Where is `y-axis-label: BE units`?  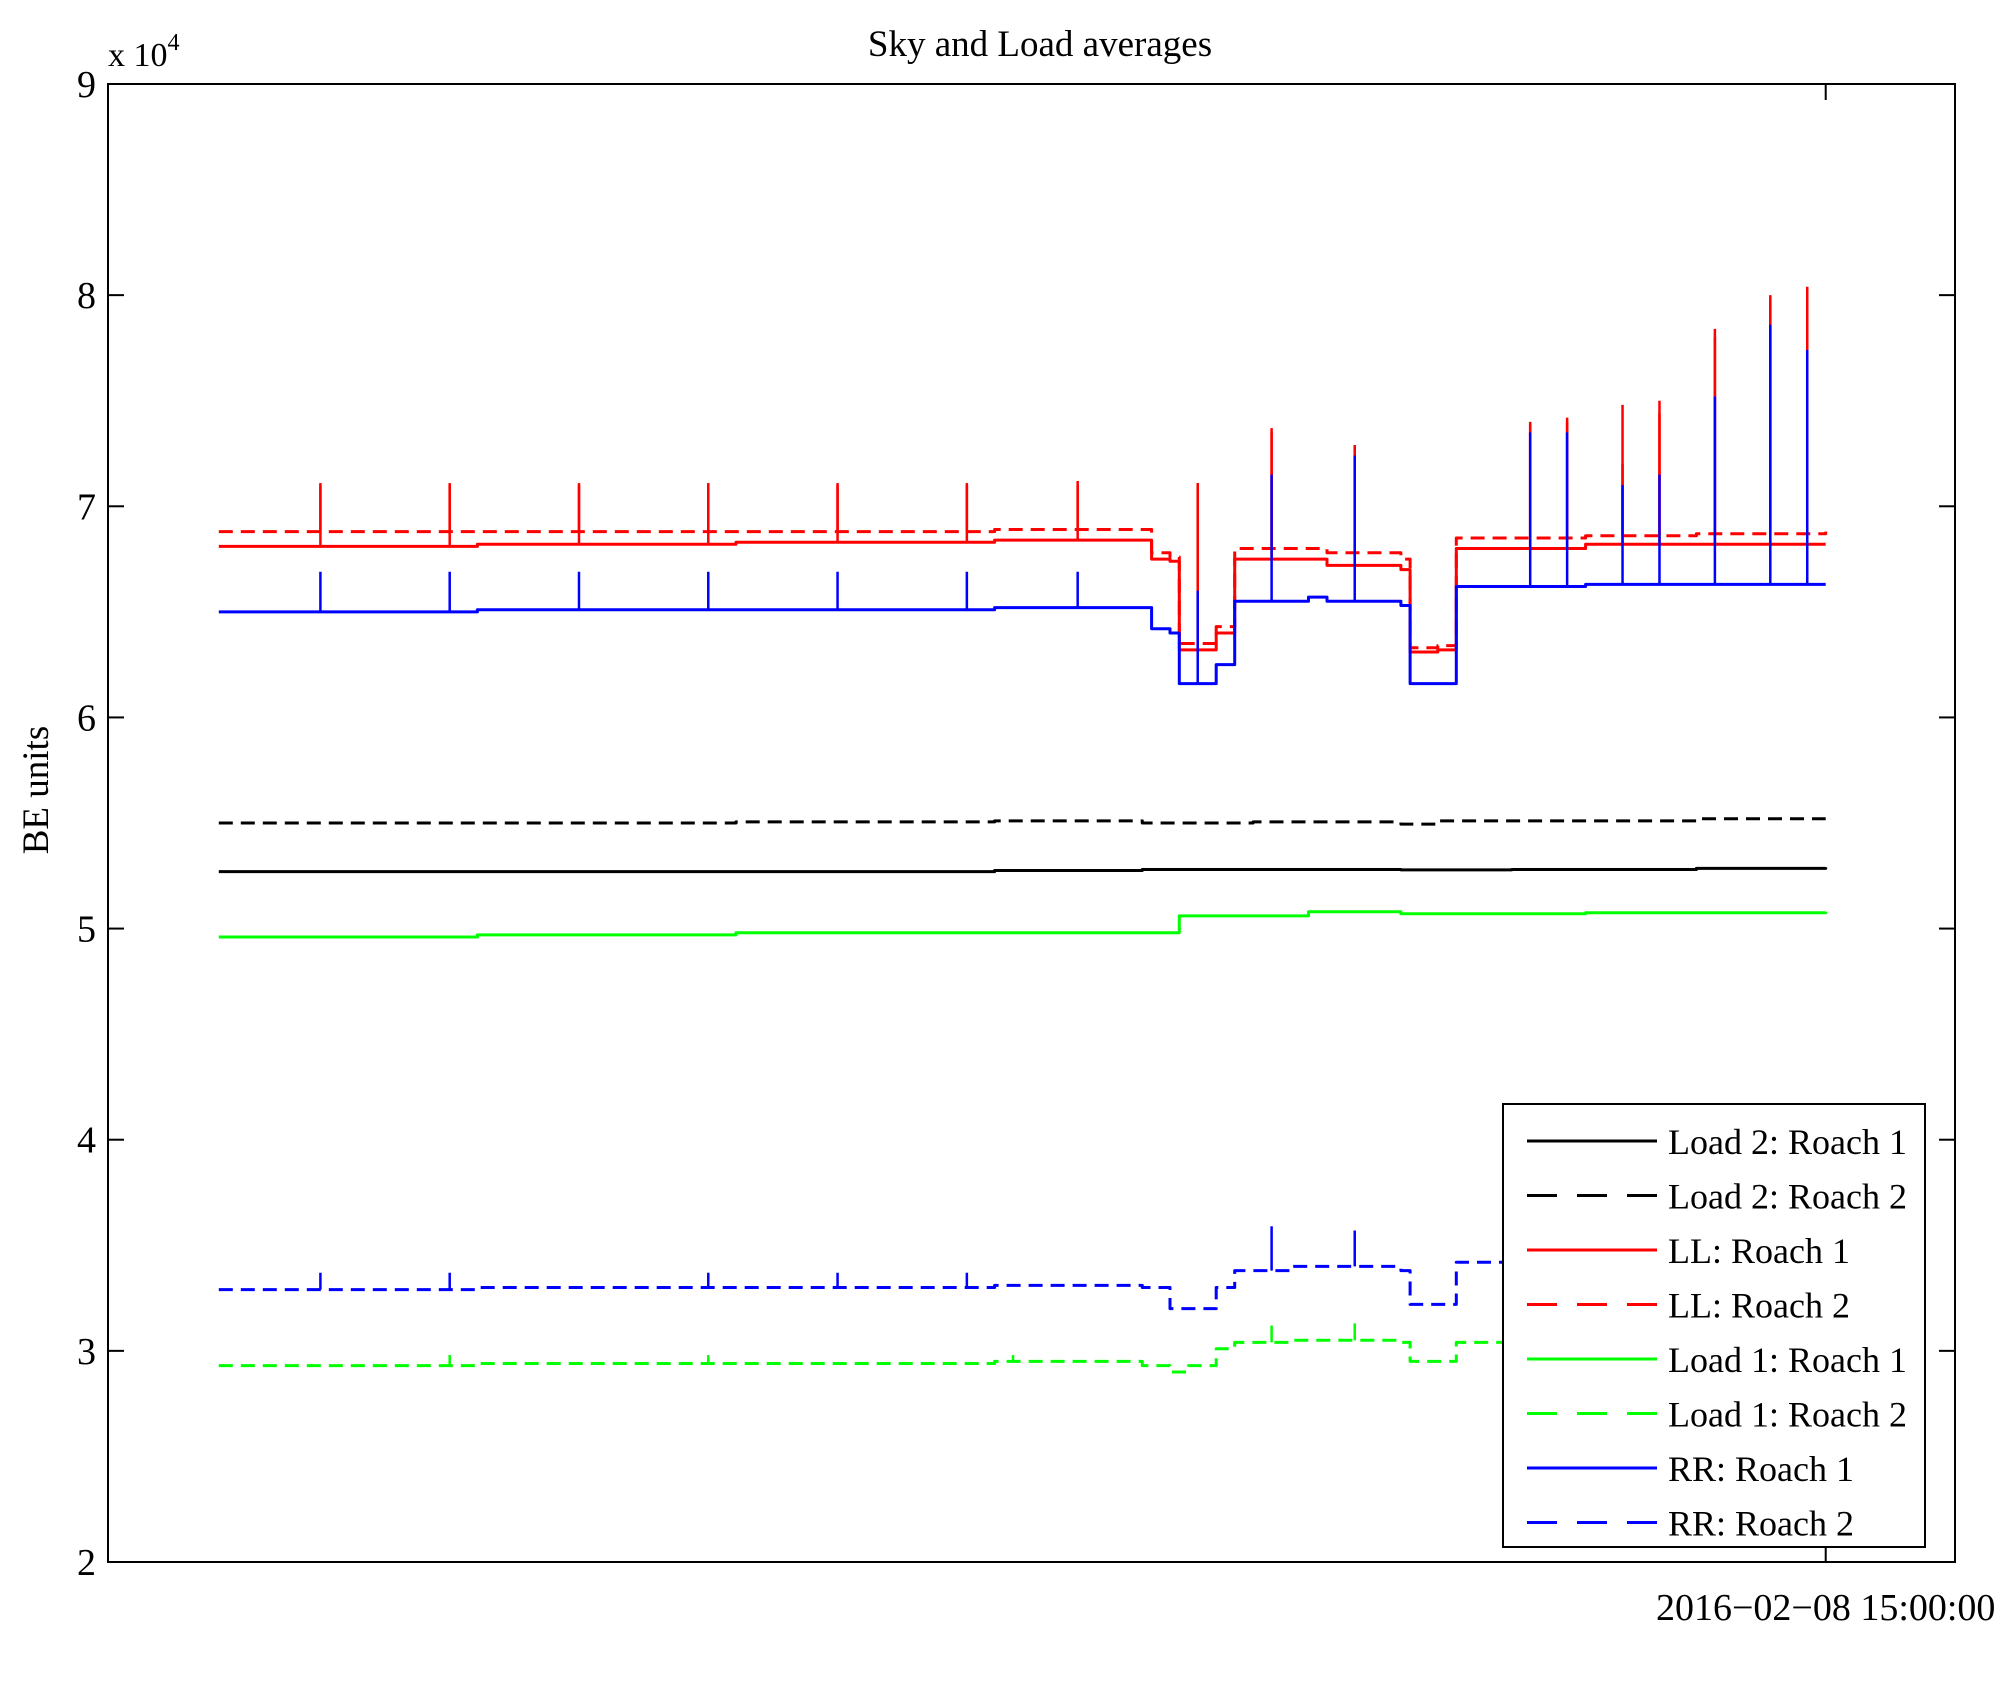 y-axis-label: BE units is located at coordinates (36, 790).